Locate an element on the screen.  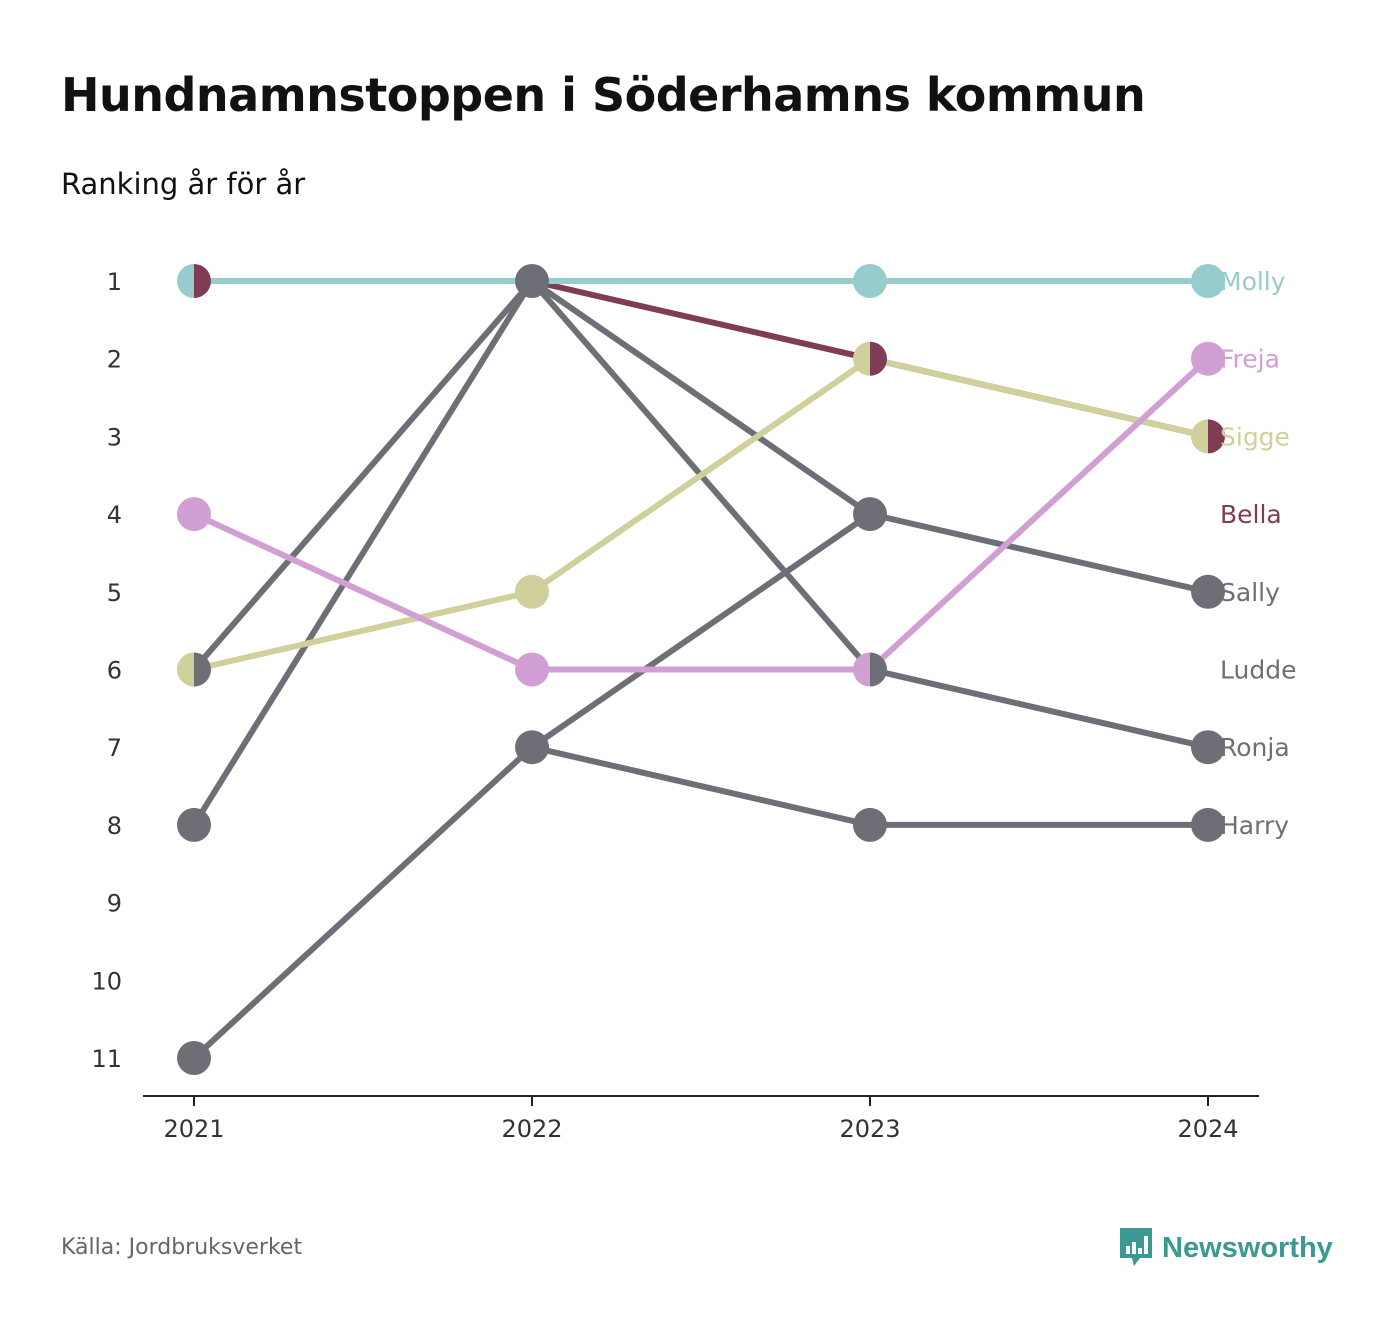
x-tick-label: 2024 is located at coordinates (1207, 1129).